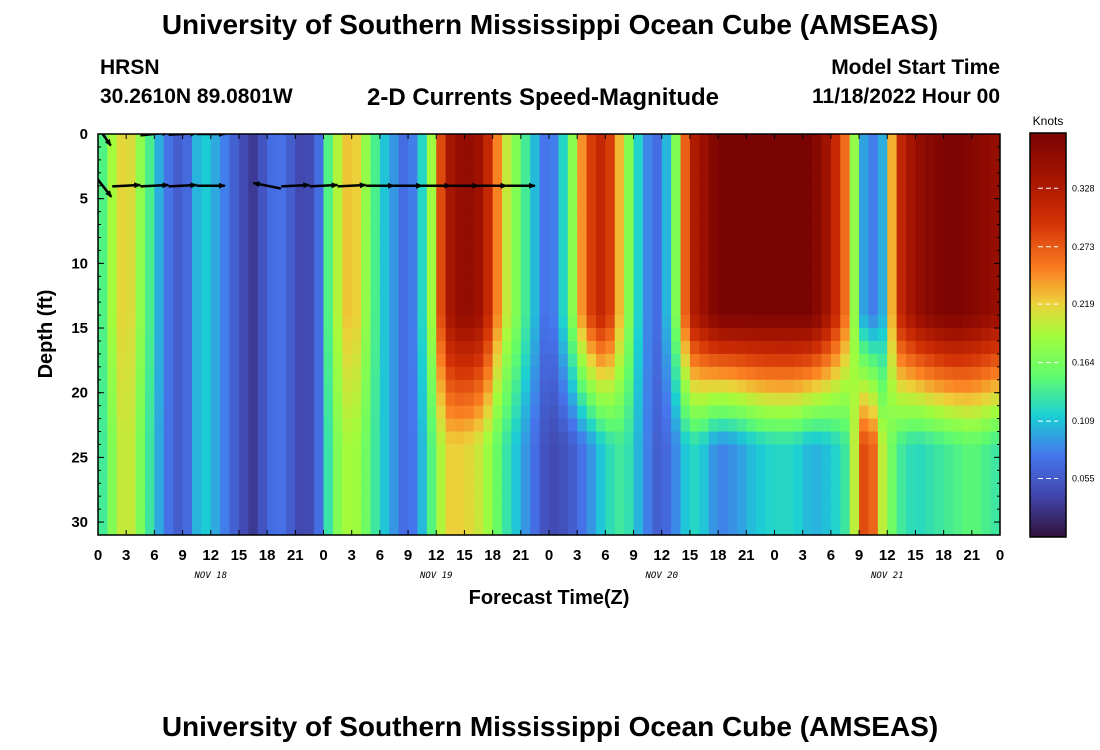 Image resolution: width=1100 pixels, height=750 pixels. Describe the element at coordinates (79, 328) in the screenshot. I see `y-tick-label: 15` at that location.